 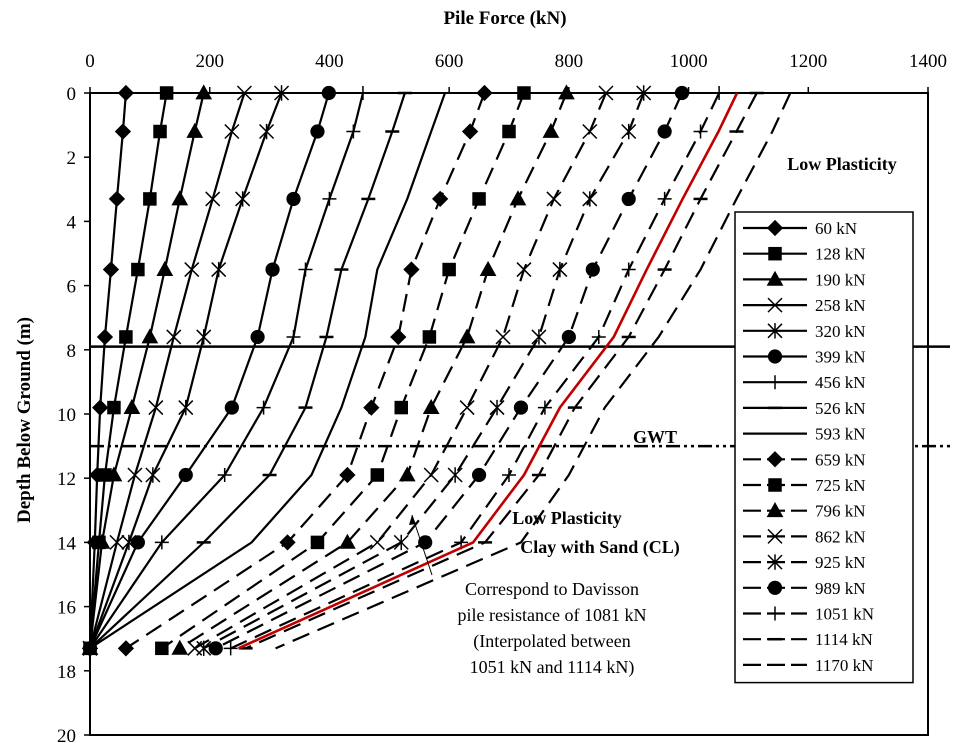 What do you see at coordinates (804, 536) in the screenshot?
I see `legend-item: 862 kN` at bounding box center [804, 536].